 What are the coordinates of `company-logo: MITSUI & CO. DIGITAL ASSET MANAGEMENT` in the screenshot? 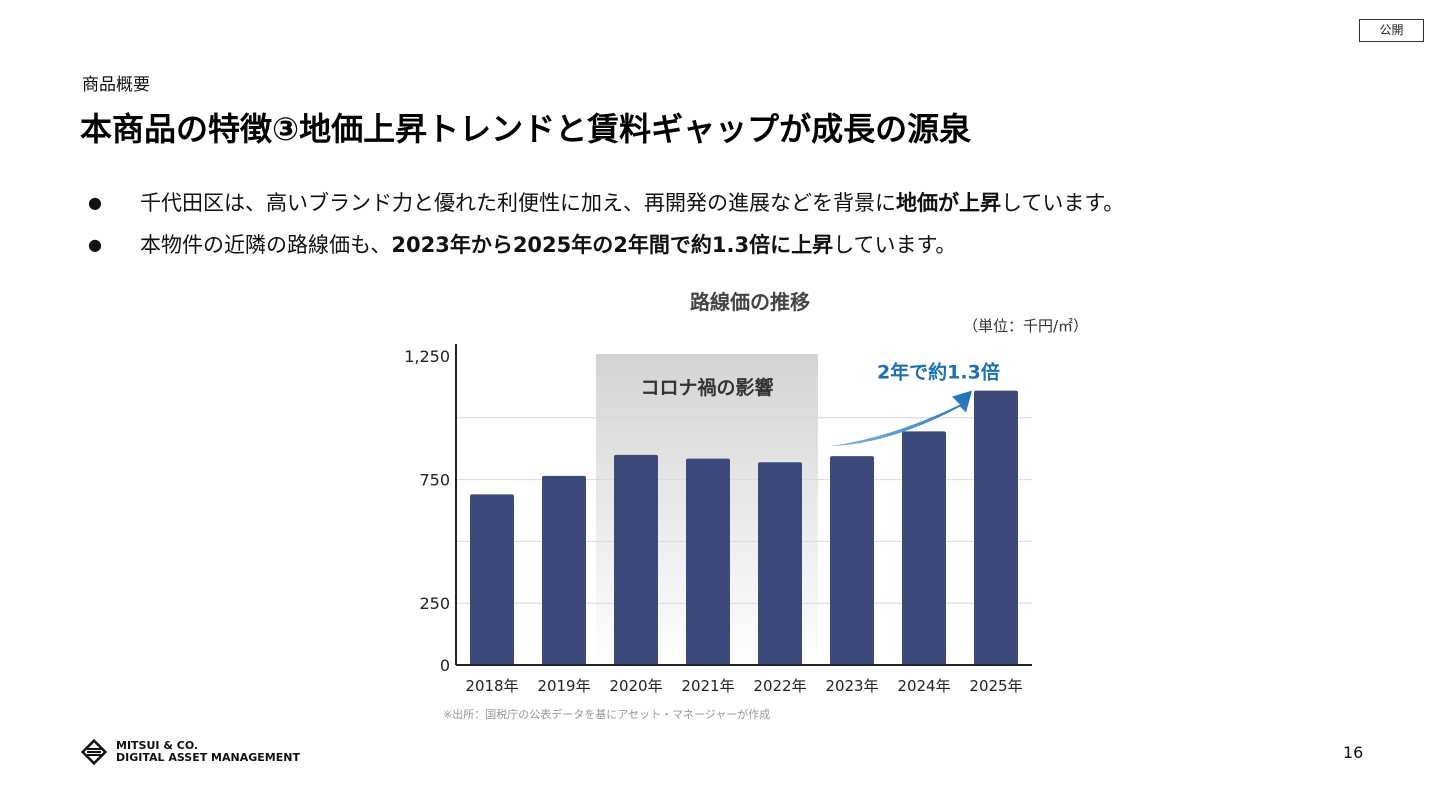 It's located at (189, 752).